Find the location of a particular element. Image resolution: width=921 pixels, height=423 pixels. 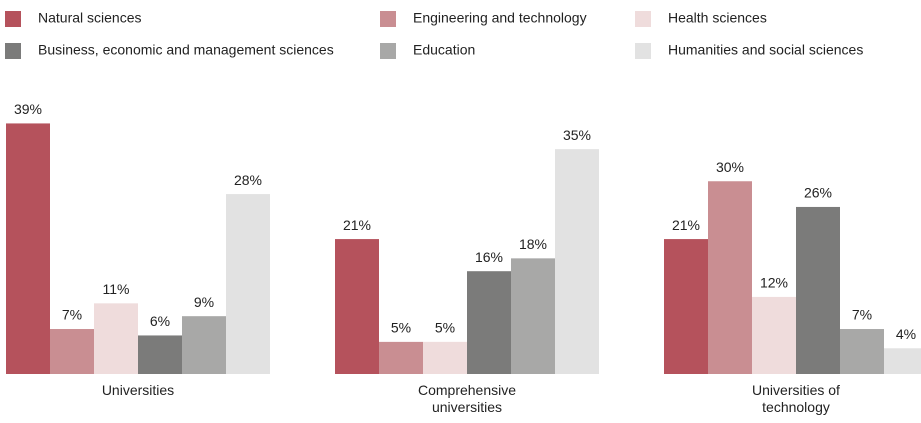

data-label: 35% is located at coordinates (577, 135).